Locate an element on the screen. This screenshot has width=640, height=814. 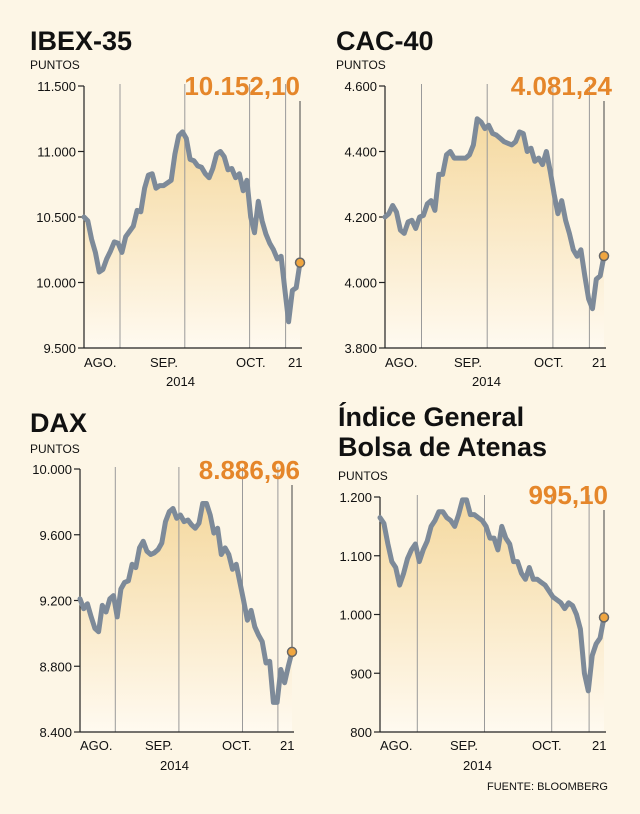
chart-title: CAC-40 is located at coordinates (385, 41).